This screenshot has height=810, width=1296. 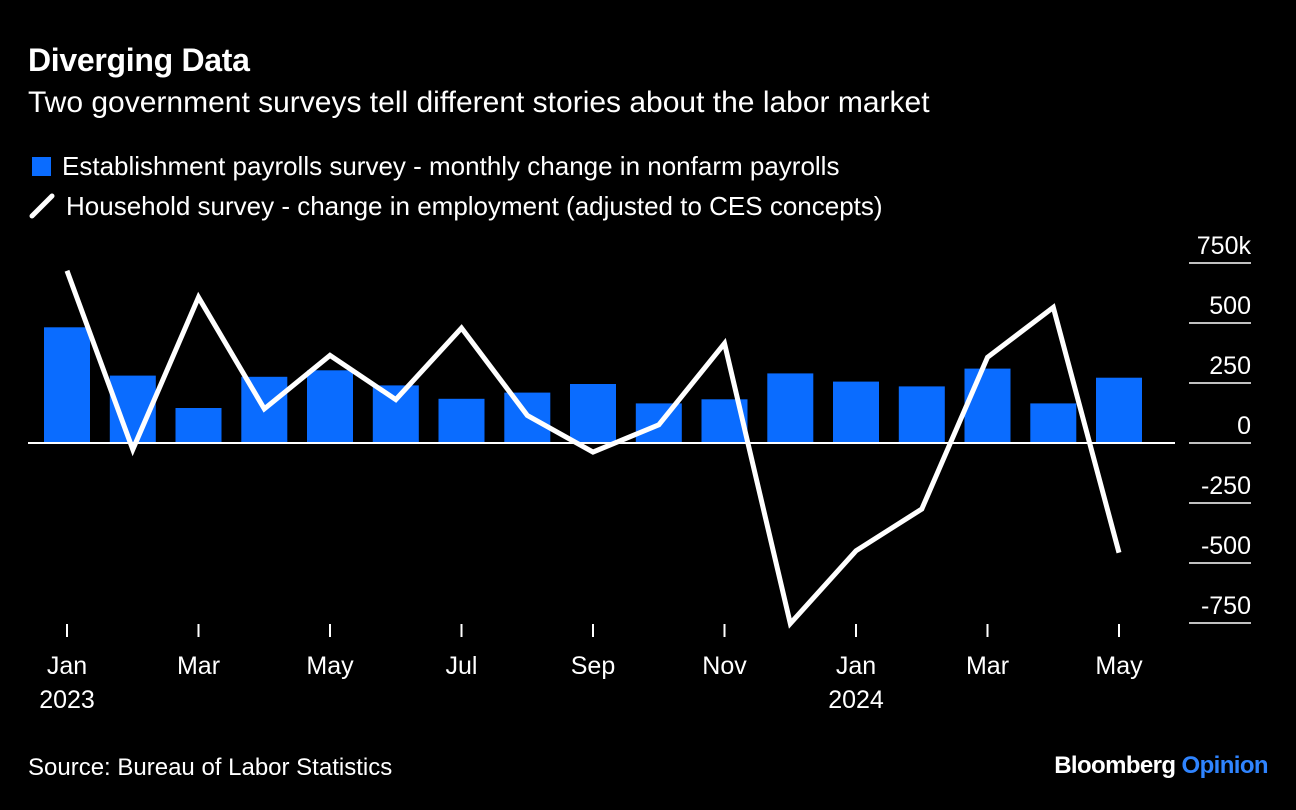 I want to click on y-tick-label--250: -250, so click(x=1226, y=486).